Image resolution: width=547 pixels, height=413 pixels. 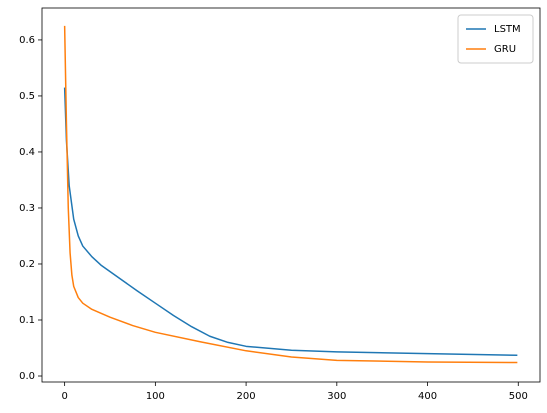 What do you see at coordinates (27, 264) in the screenshot?
I see `y-tick-label: 0.2` at bounding box center [27, 264].